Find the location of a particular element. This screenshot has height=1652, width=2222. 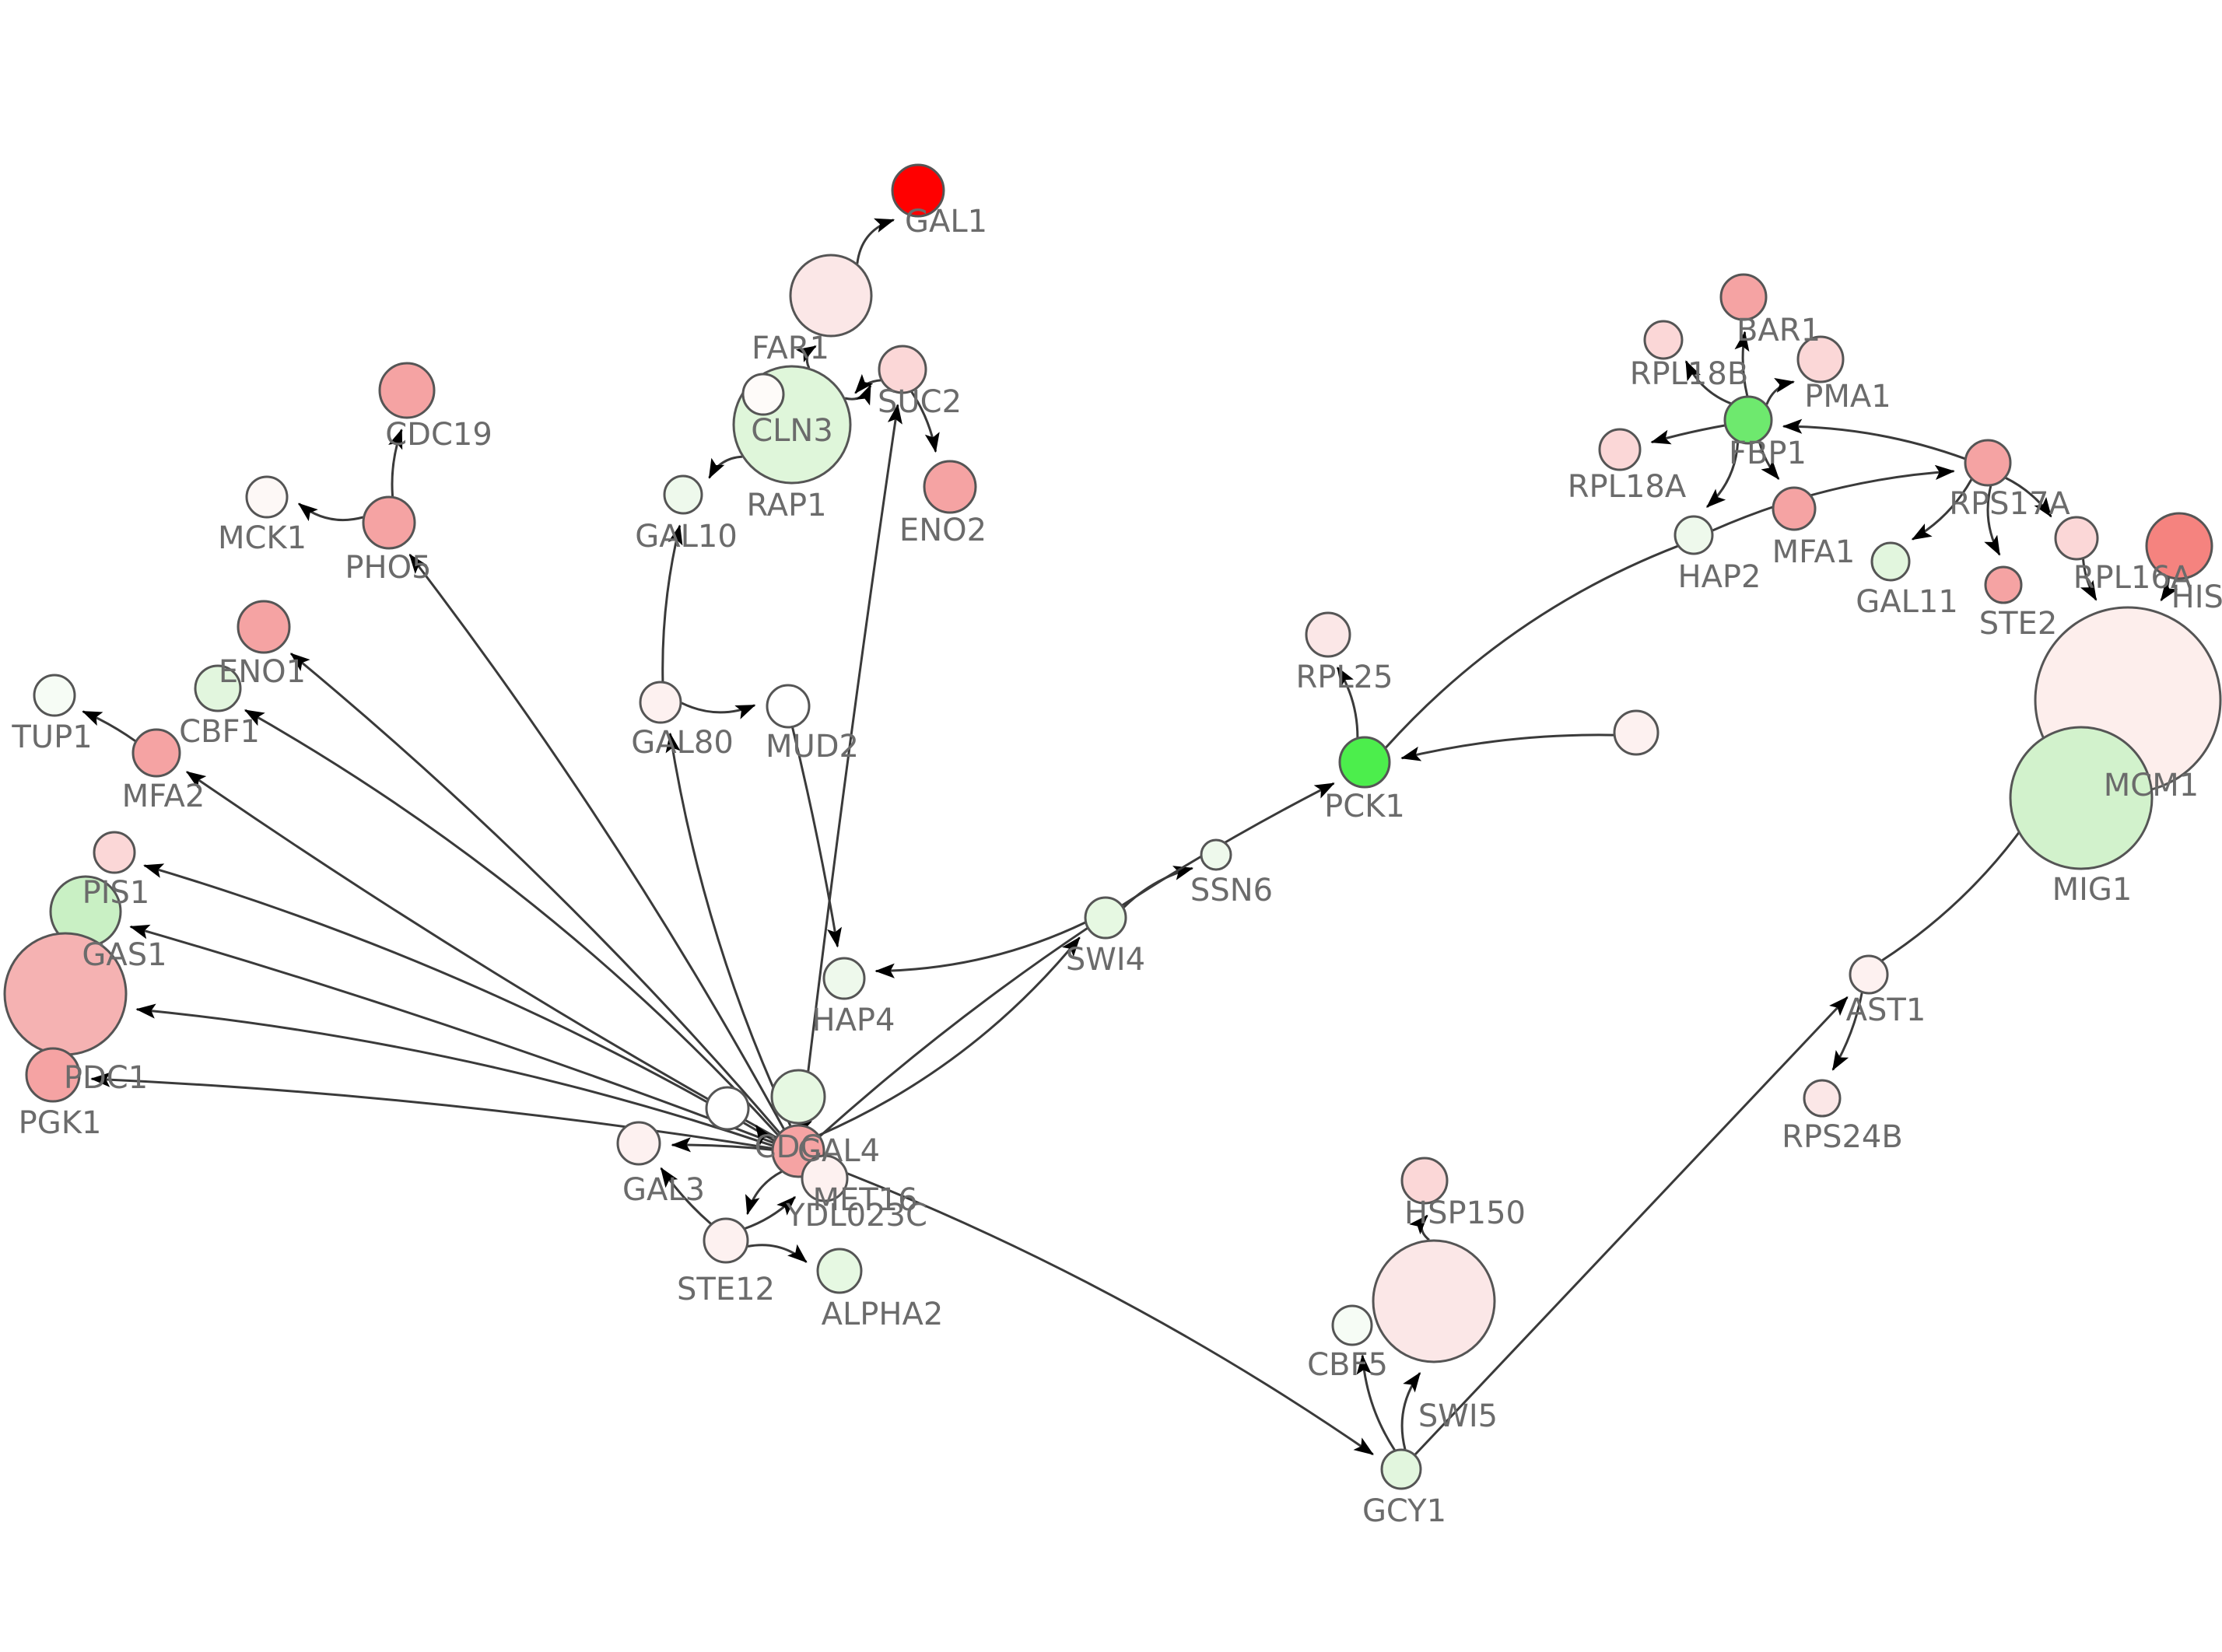

node-label-alpha2: ALPHA2 is located at coordinates (883, 1314).